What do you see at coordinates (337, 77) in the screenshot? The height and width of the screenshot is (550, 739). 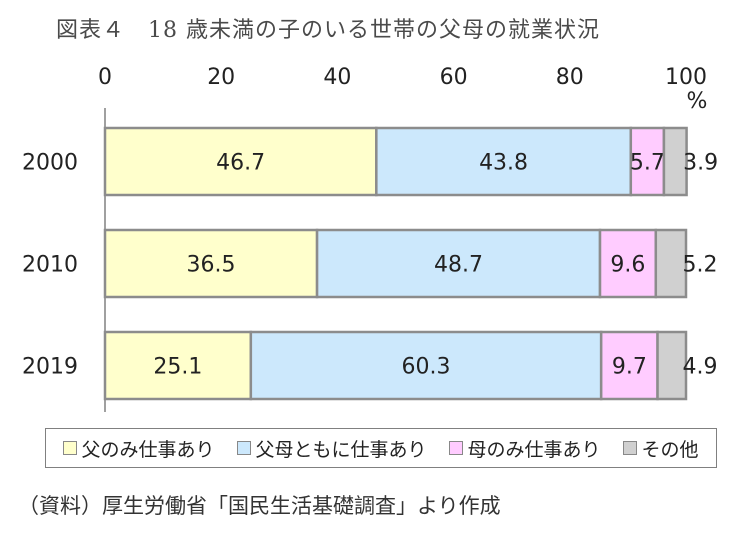 I see `x-tick-label: 40` at bounding box center [337, 77].